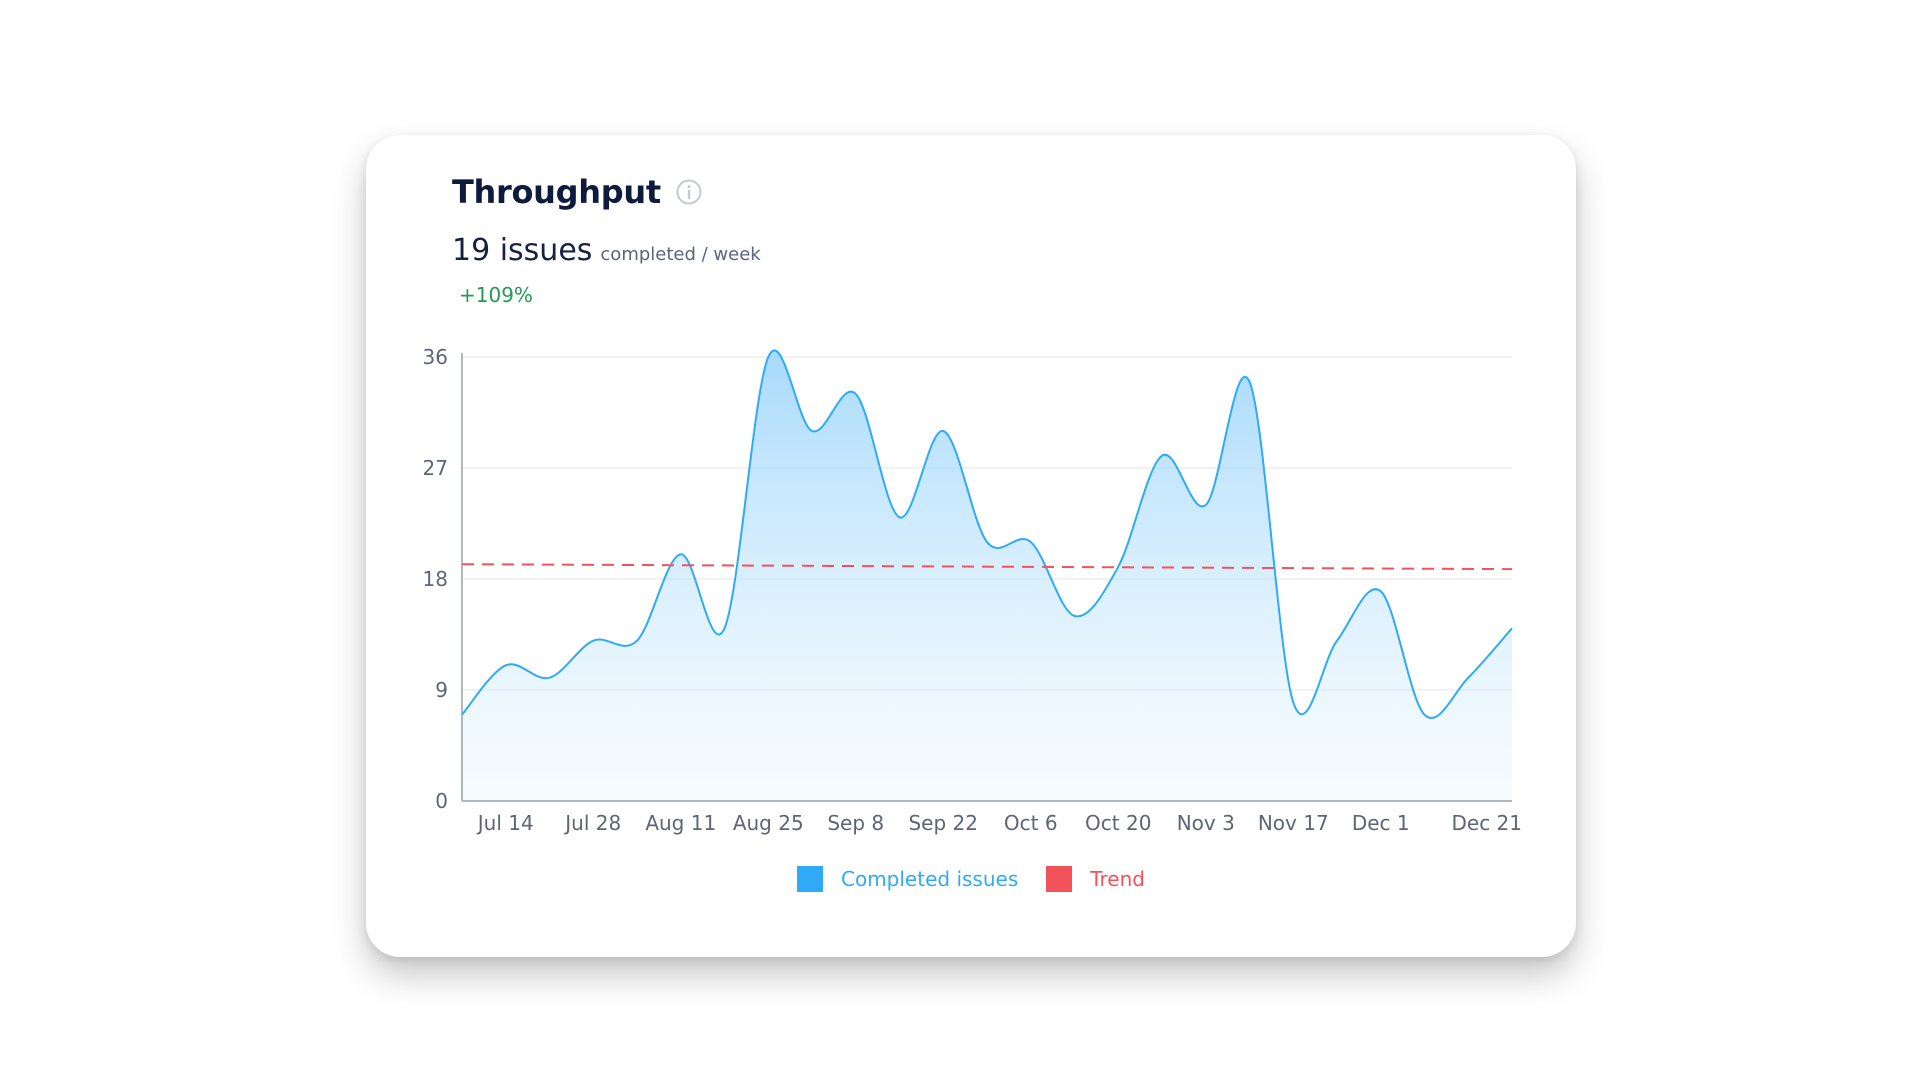 The width and height of the screenshot is (1920, 1080). I want to click on throughput-stat: 19 issues completed / week, so click(606, 250).